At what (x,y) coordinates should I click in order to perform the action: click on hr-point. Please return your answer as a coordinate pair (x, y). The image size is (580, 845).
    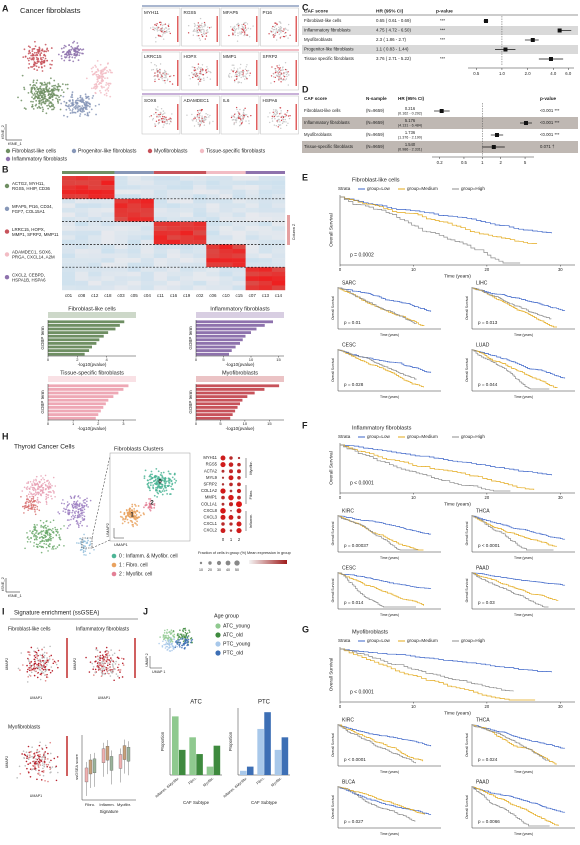
    Looking at the image, I should click on (485, 21).